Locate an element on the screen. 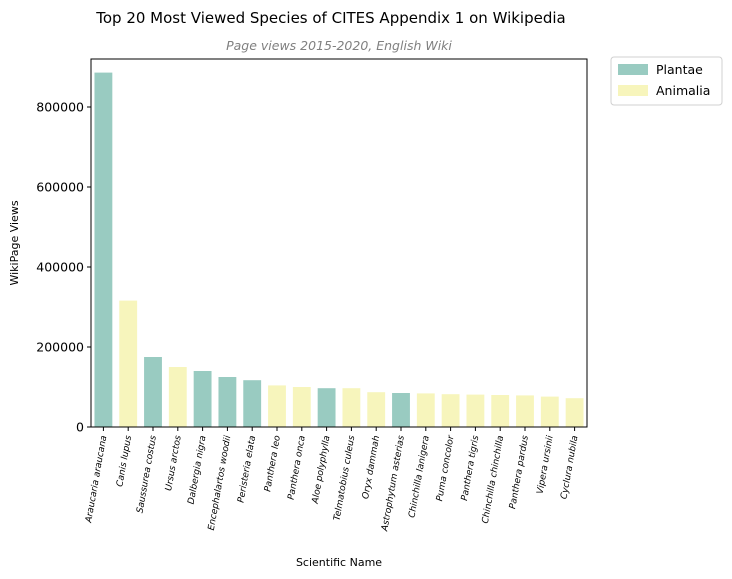 The width and height of the screenshot is (732, 579). legend: Plantae Animalia is located at coordinates (666, 81).